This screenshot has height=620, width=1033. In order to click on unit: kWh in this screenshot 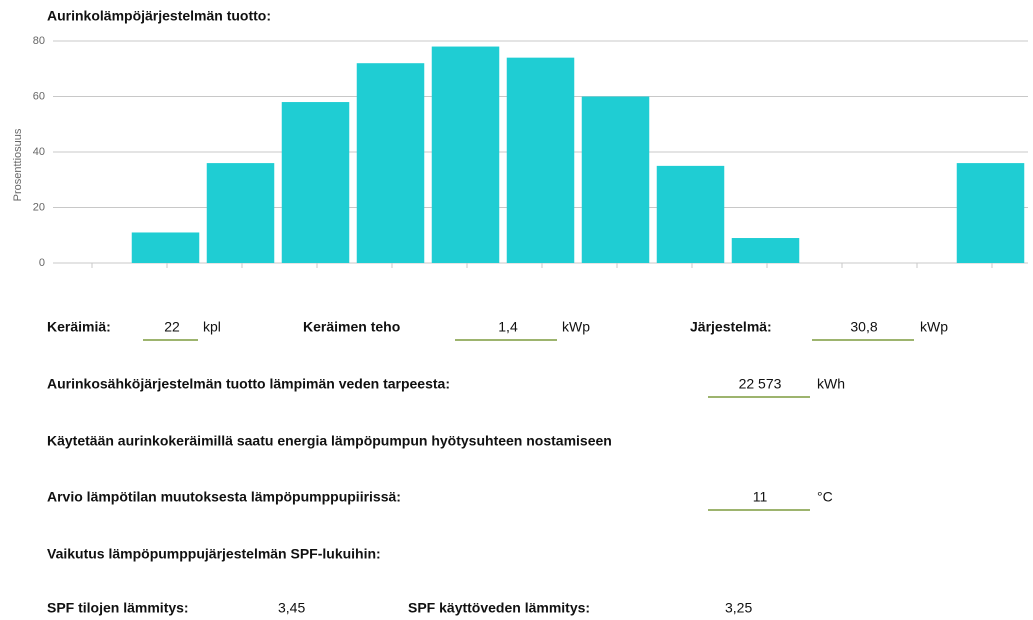, I will do `click(831, 384)`.